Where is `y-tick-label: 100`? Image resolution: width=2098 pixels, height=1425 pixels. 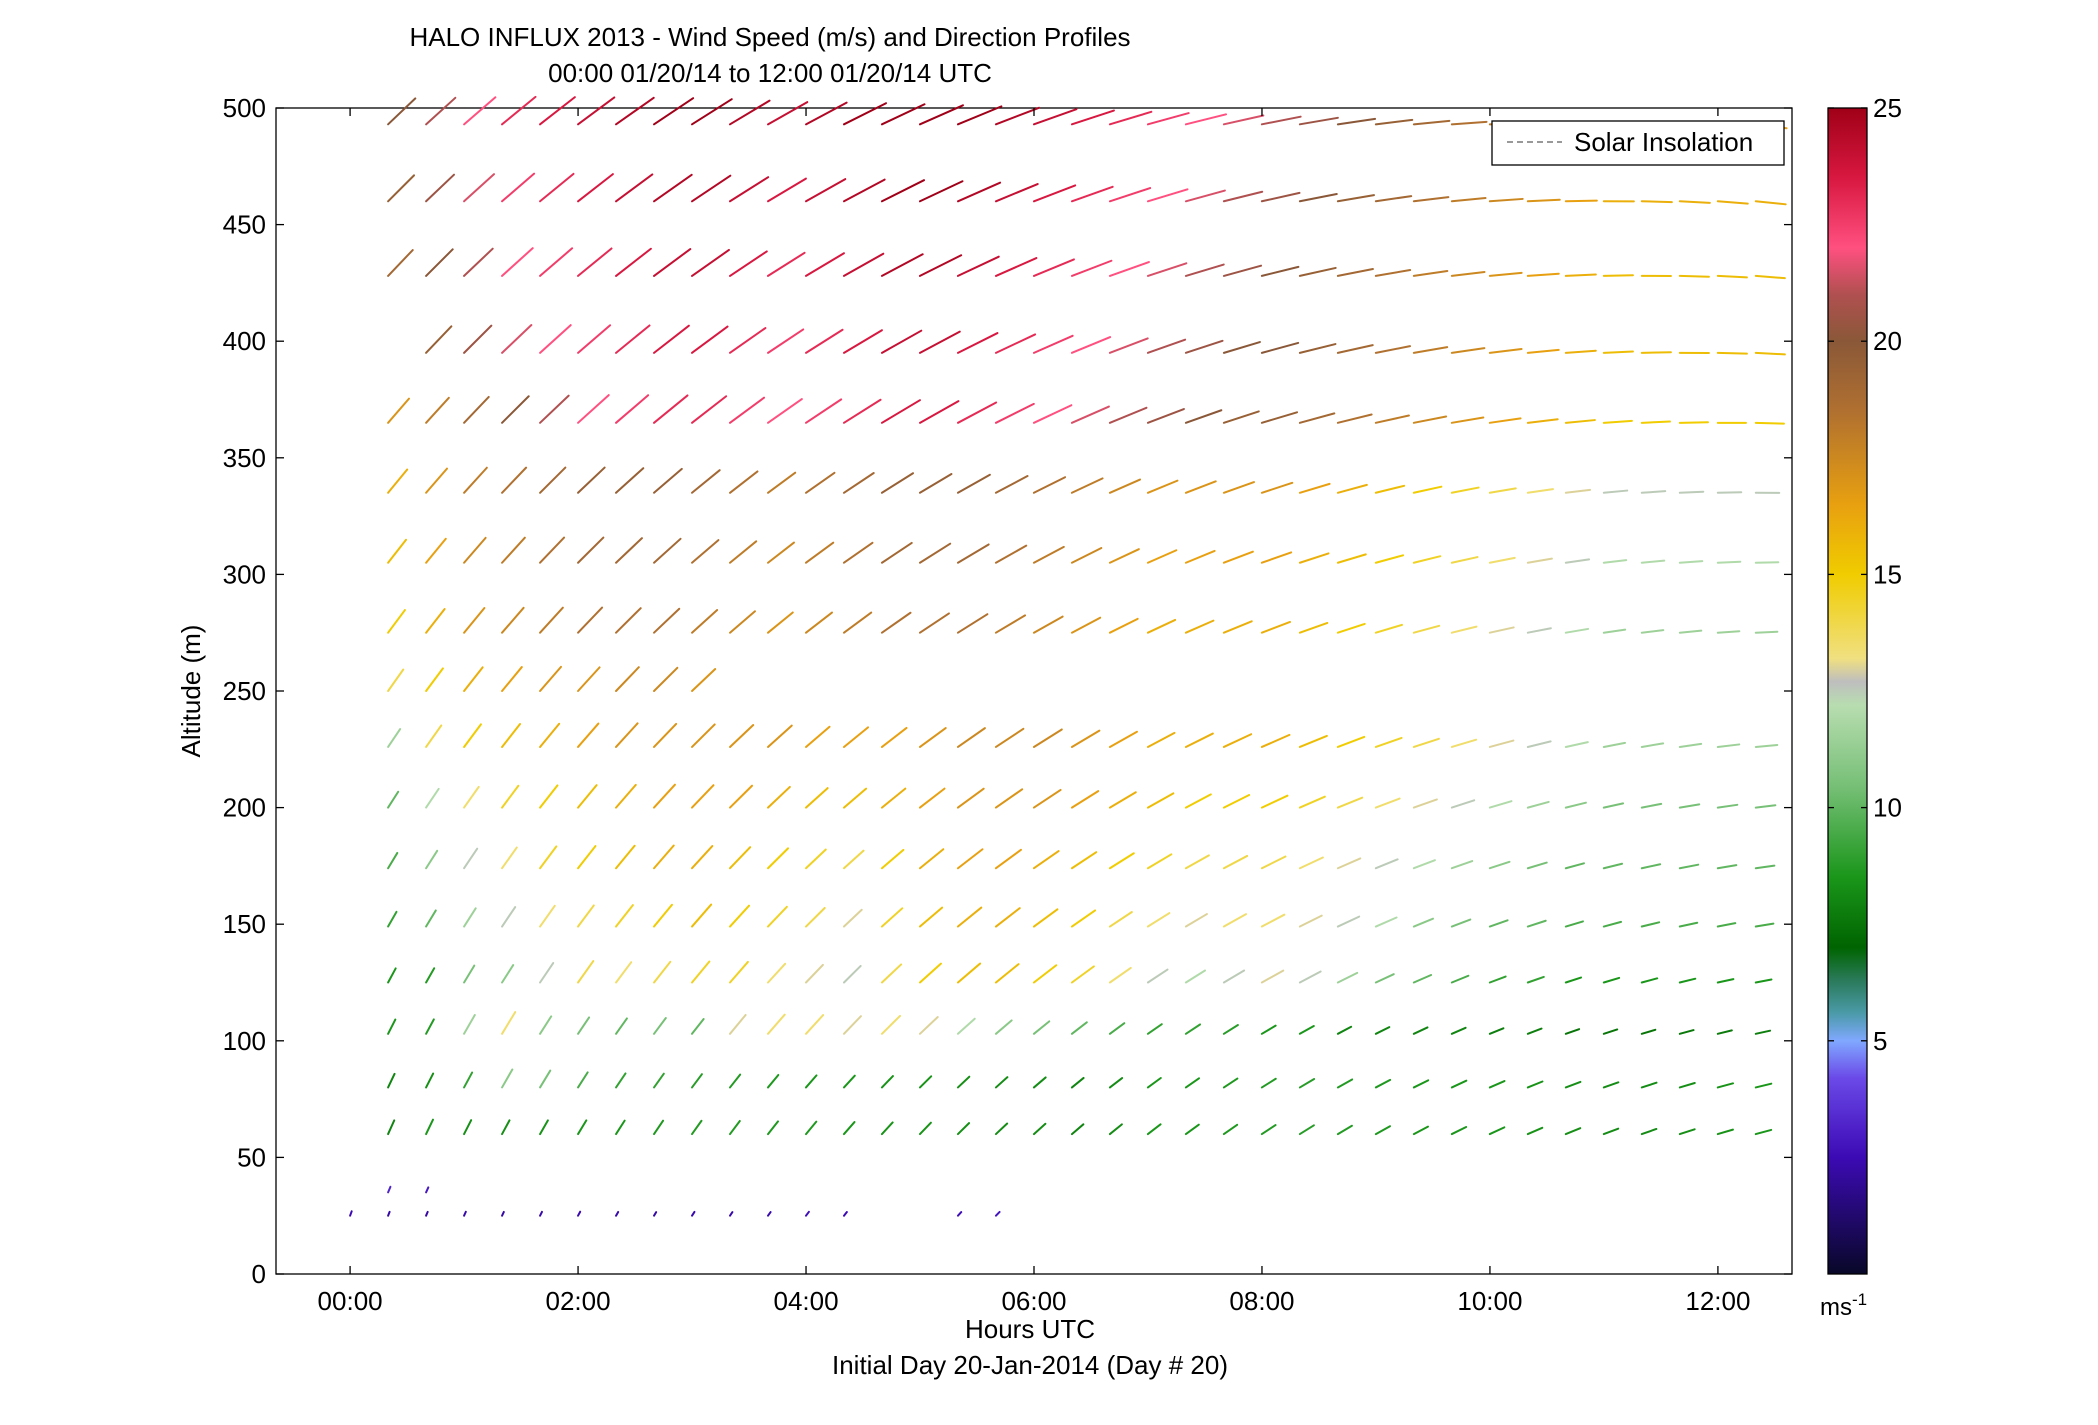
y-tick-label: 100 is located at coordinates (244, 1041).